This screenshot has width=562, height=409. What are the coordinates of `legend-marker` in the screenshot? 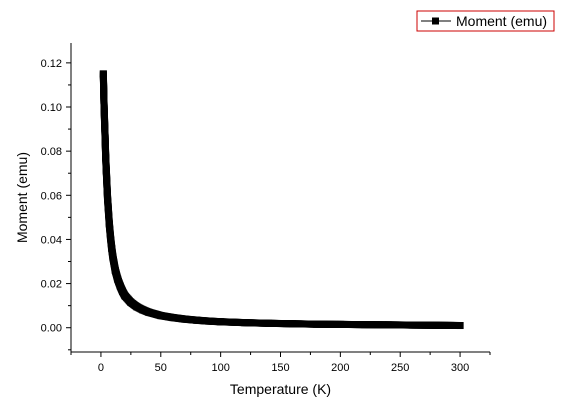 It's located at (435, 21).